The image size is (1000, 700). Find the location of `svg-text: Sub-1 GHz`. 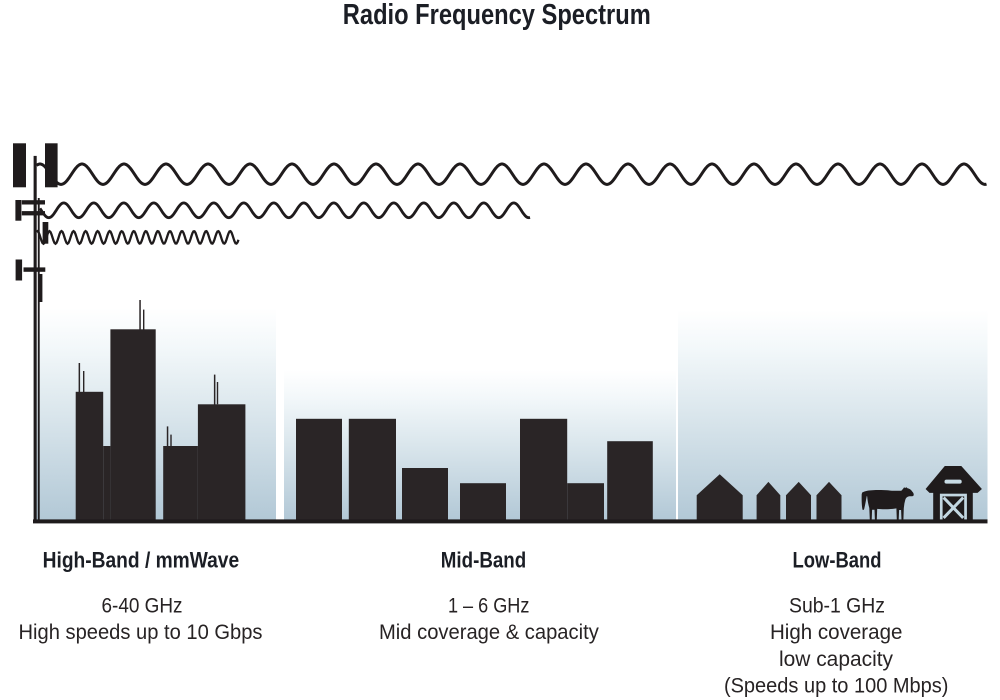

svg-text: Sub-1 GHz is located at coordinates (837, 606).